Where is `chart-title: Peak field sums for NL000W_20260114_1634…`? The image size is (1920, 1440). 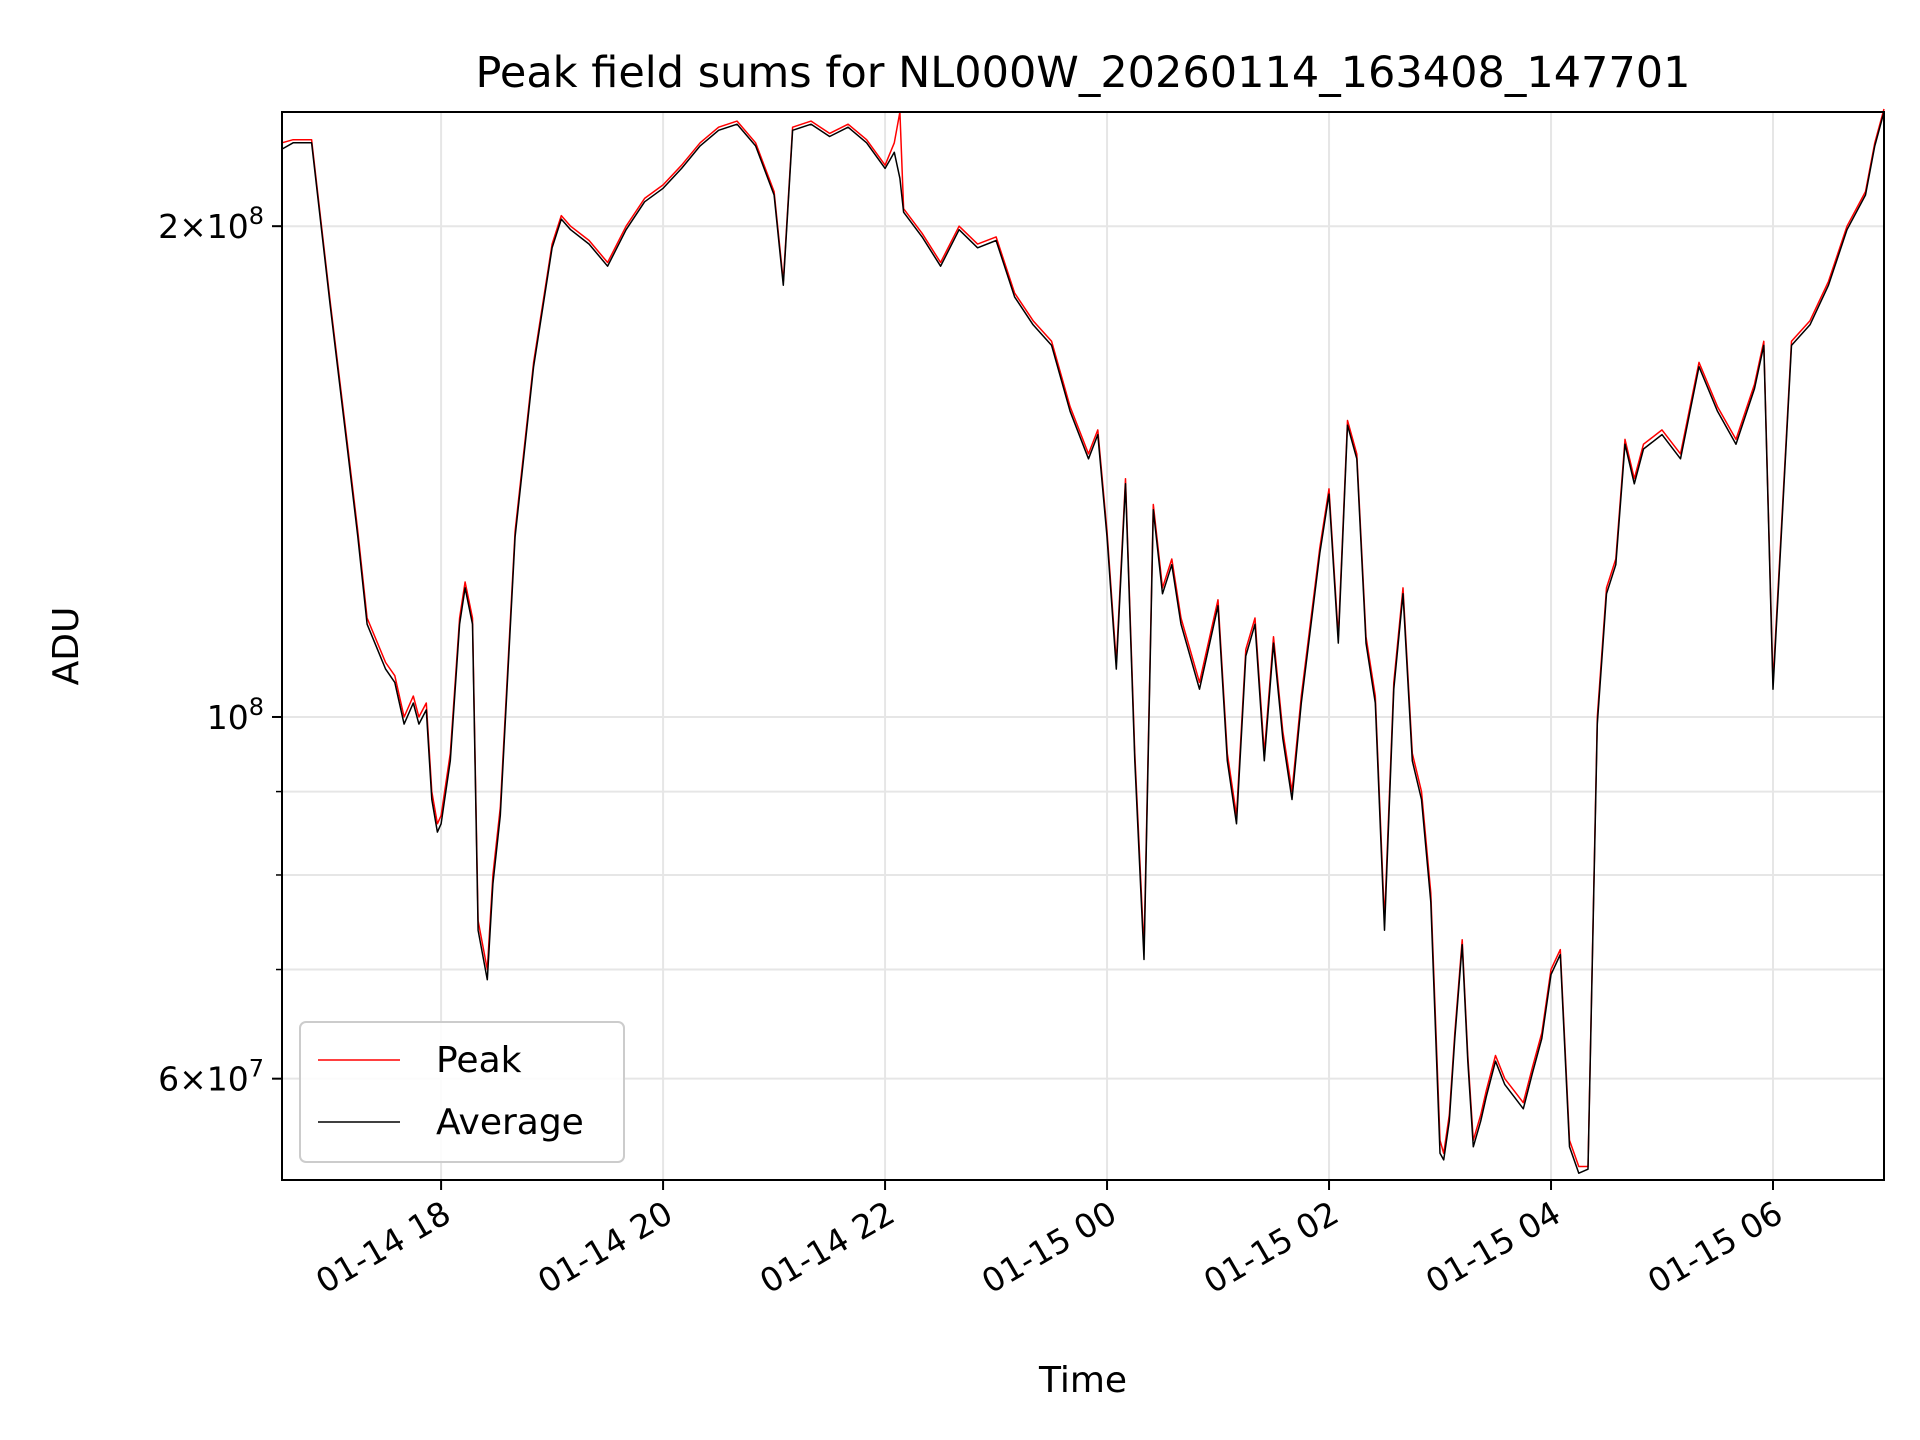 chart-title: Peak field sums for NL000W_20260114_1634… is located at coordinates (1082, 73).